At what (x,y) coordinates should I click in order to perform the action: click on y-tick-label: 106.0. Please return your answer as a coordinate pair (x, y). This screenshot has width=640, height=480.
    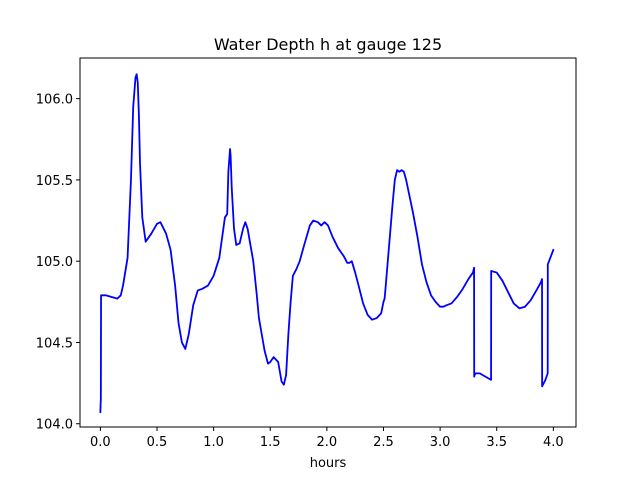
    Looking at the image, I should click on (54, 100).